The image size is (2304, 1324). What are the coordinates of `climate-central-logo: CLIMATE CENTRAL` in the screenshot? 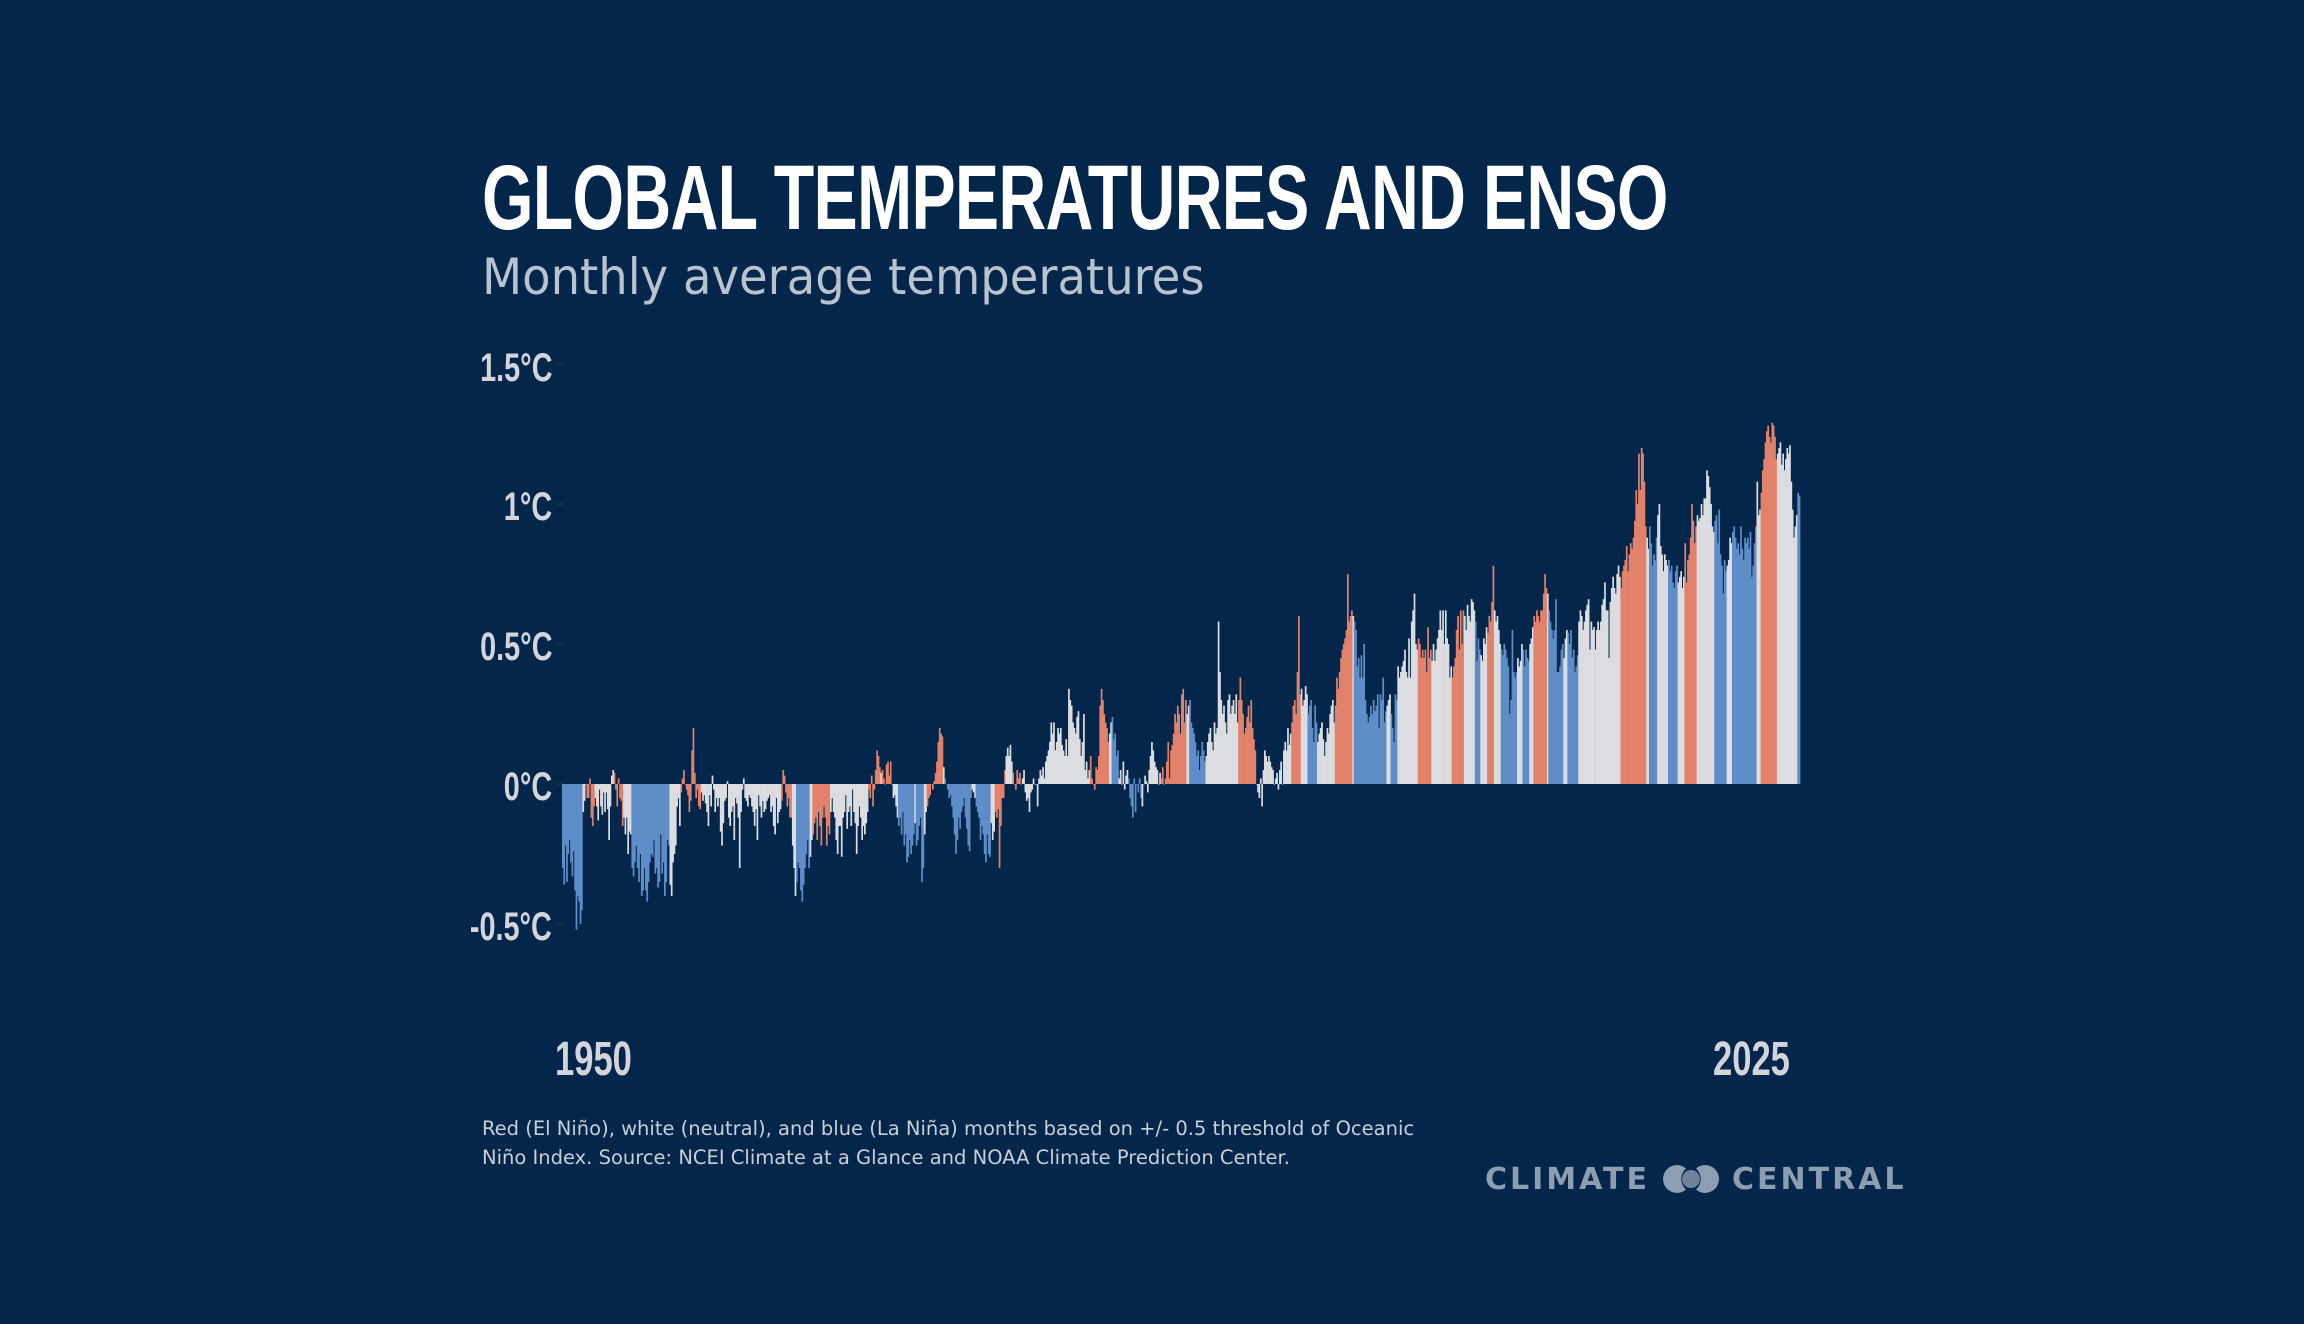 It's located at (1696, 1179).